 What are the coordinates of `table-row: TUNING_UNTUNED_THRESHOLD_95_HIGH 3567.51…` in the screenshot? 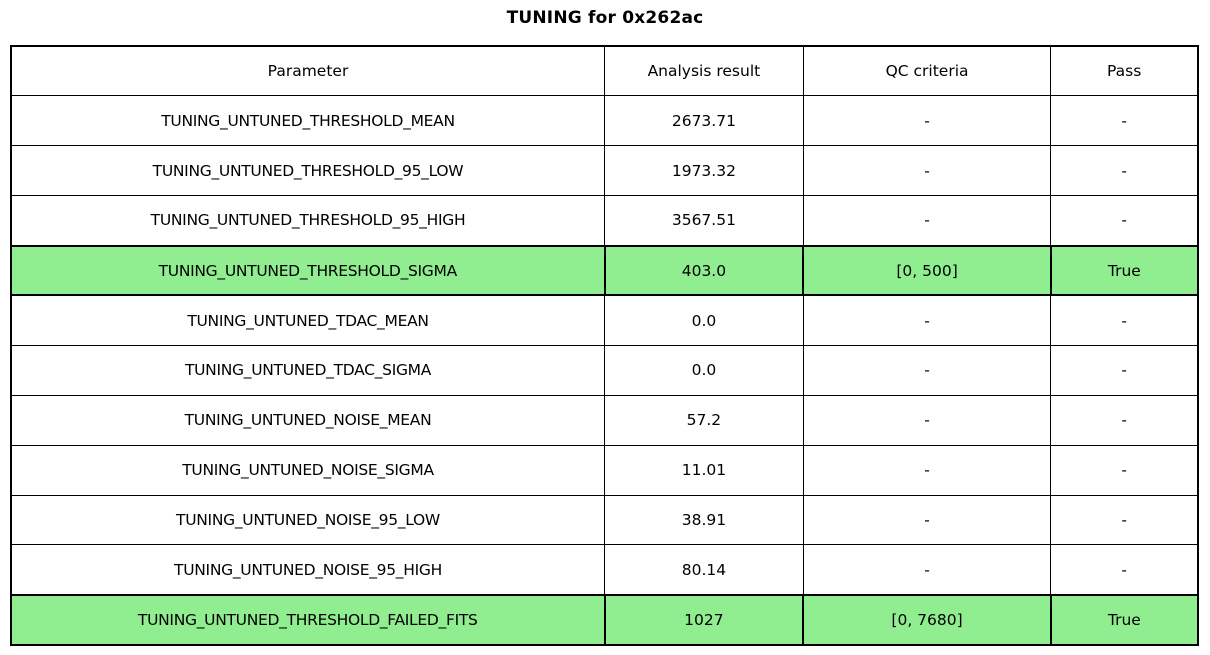 It's located at (604, 221).